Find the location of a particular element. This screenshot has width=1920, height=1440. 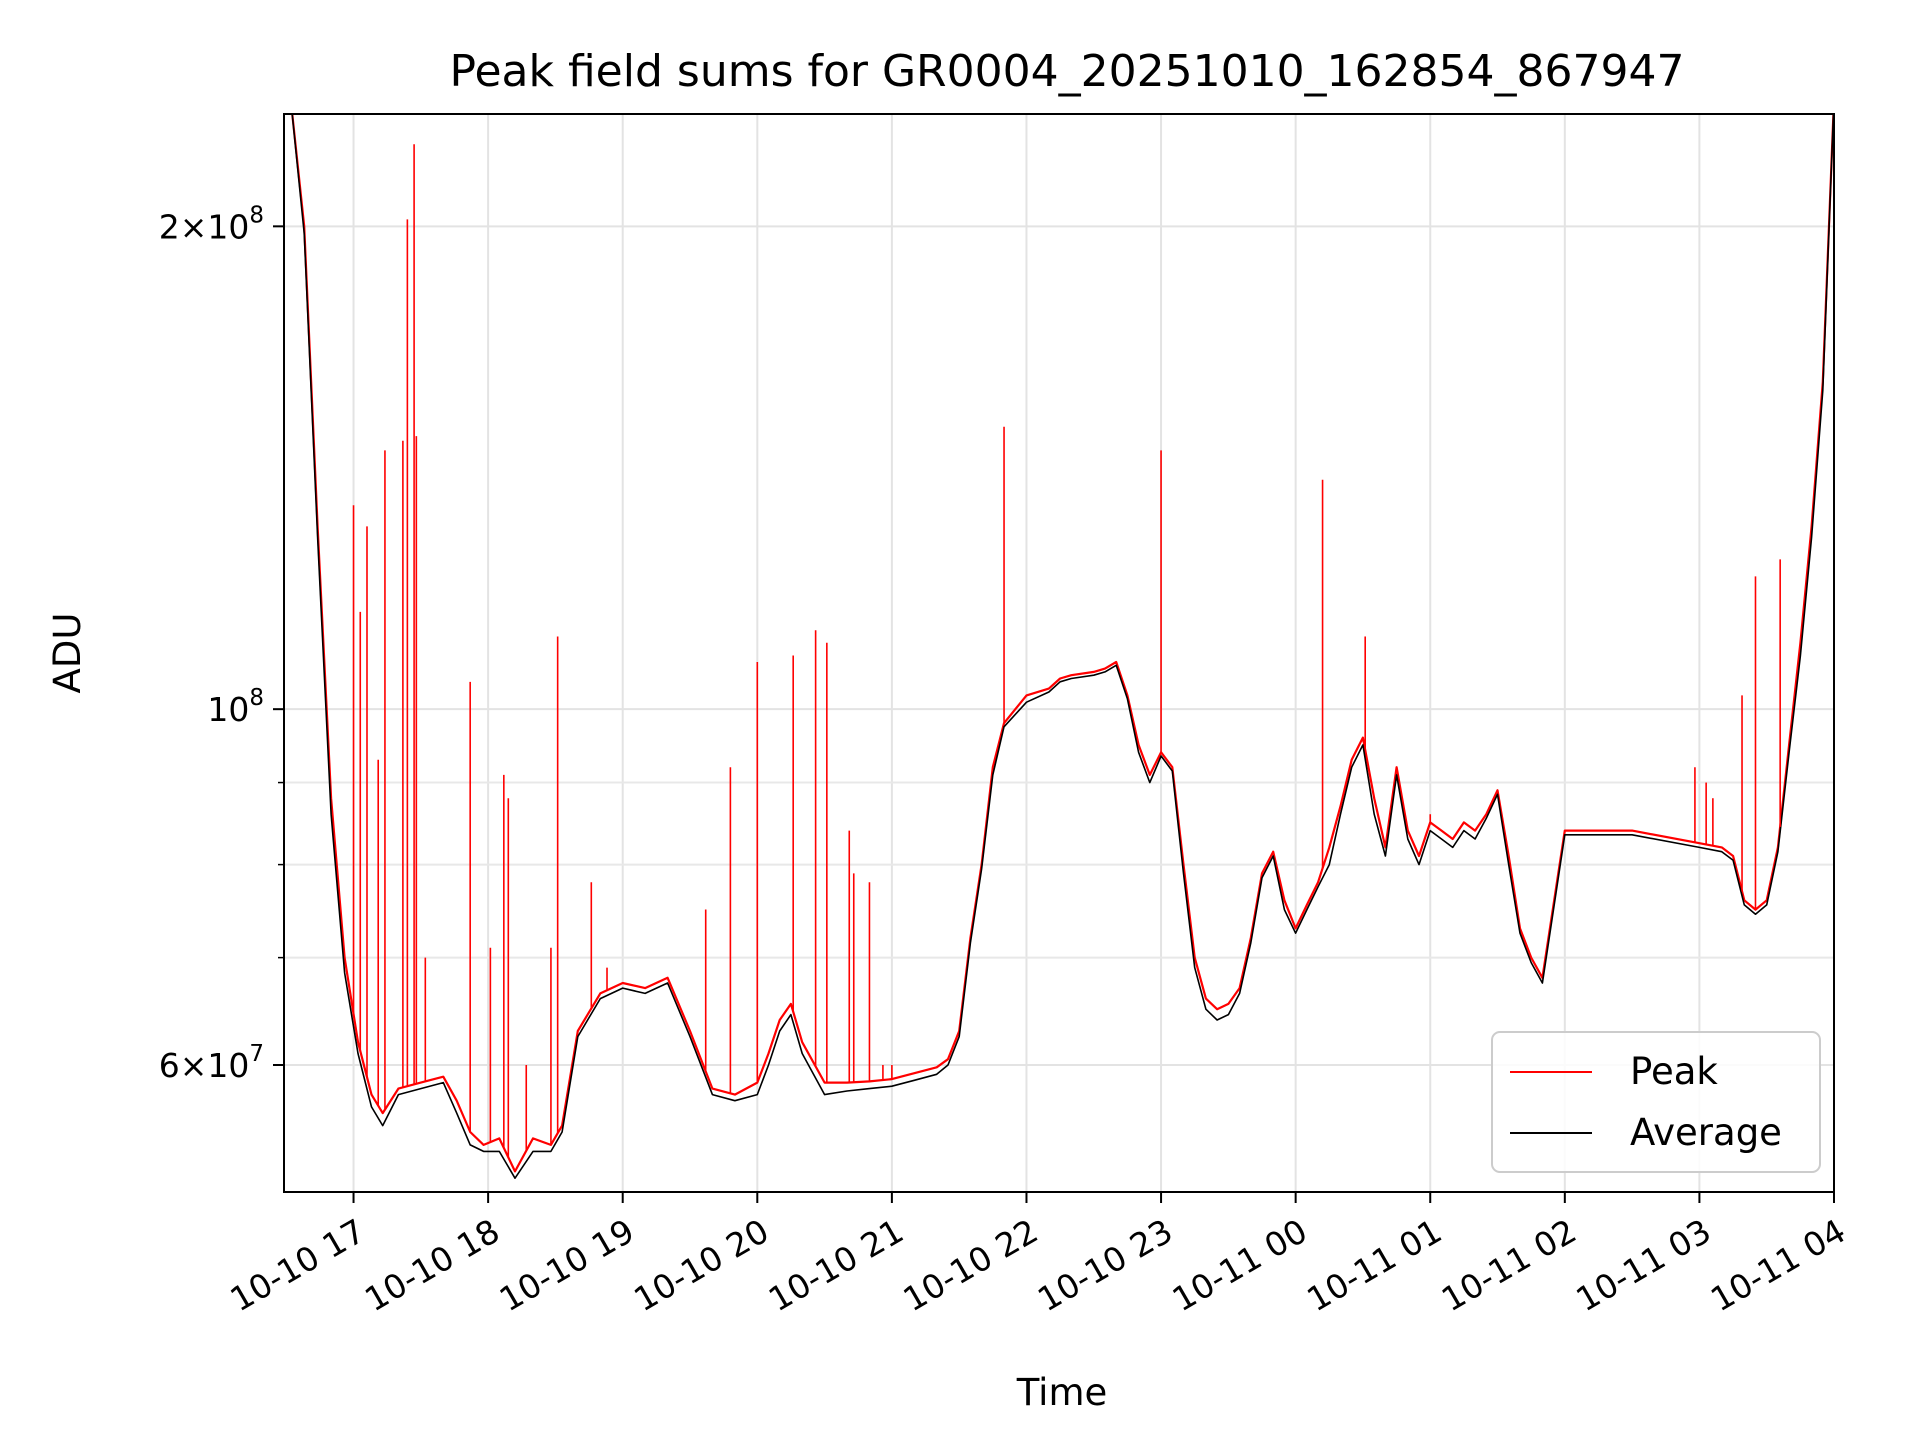

y-axis-label: ADU is located at coordinates (67, 653).